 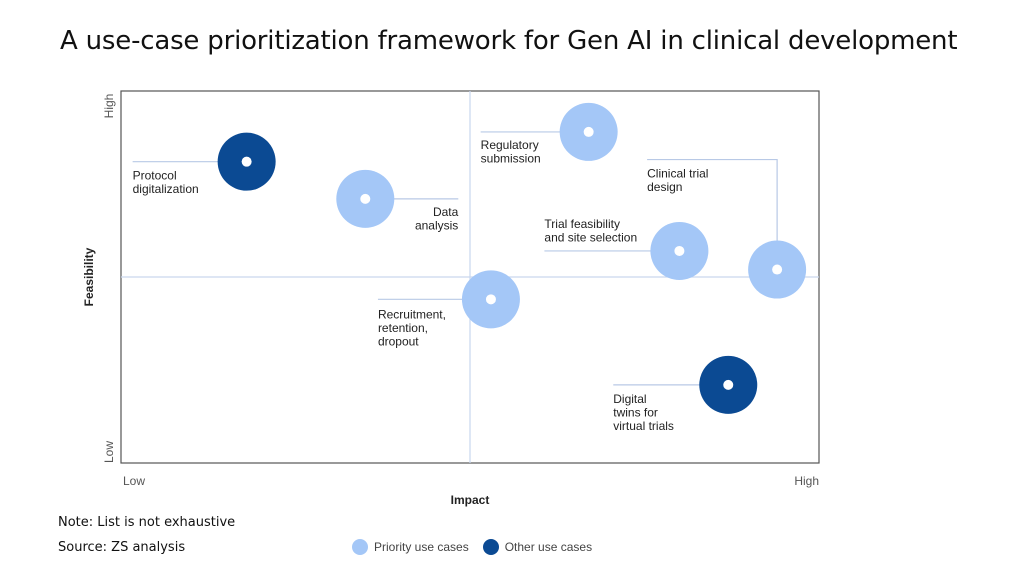 I want to click on y-tick-low: Low, so click(x=109, y=452).